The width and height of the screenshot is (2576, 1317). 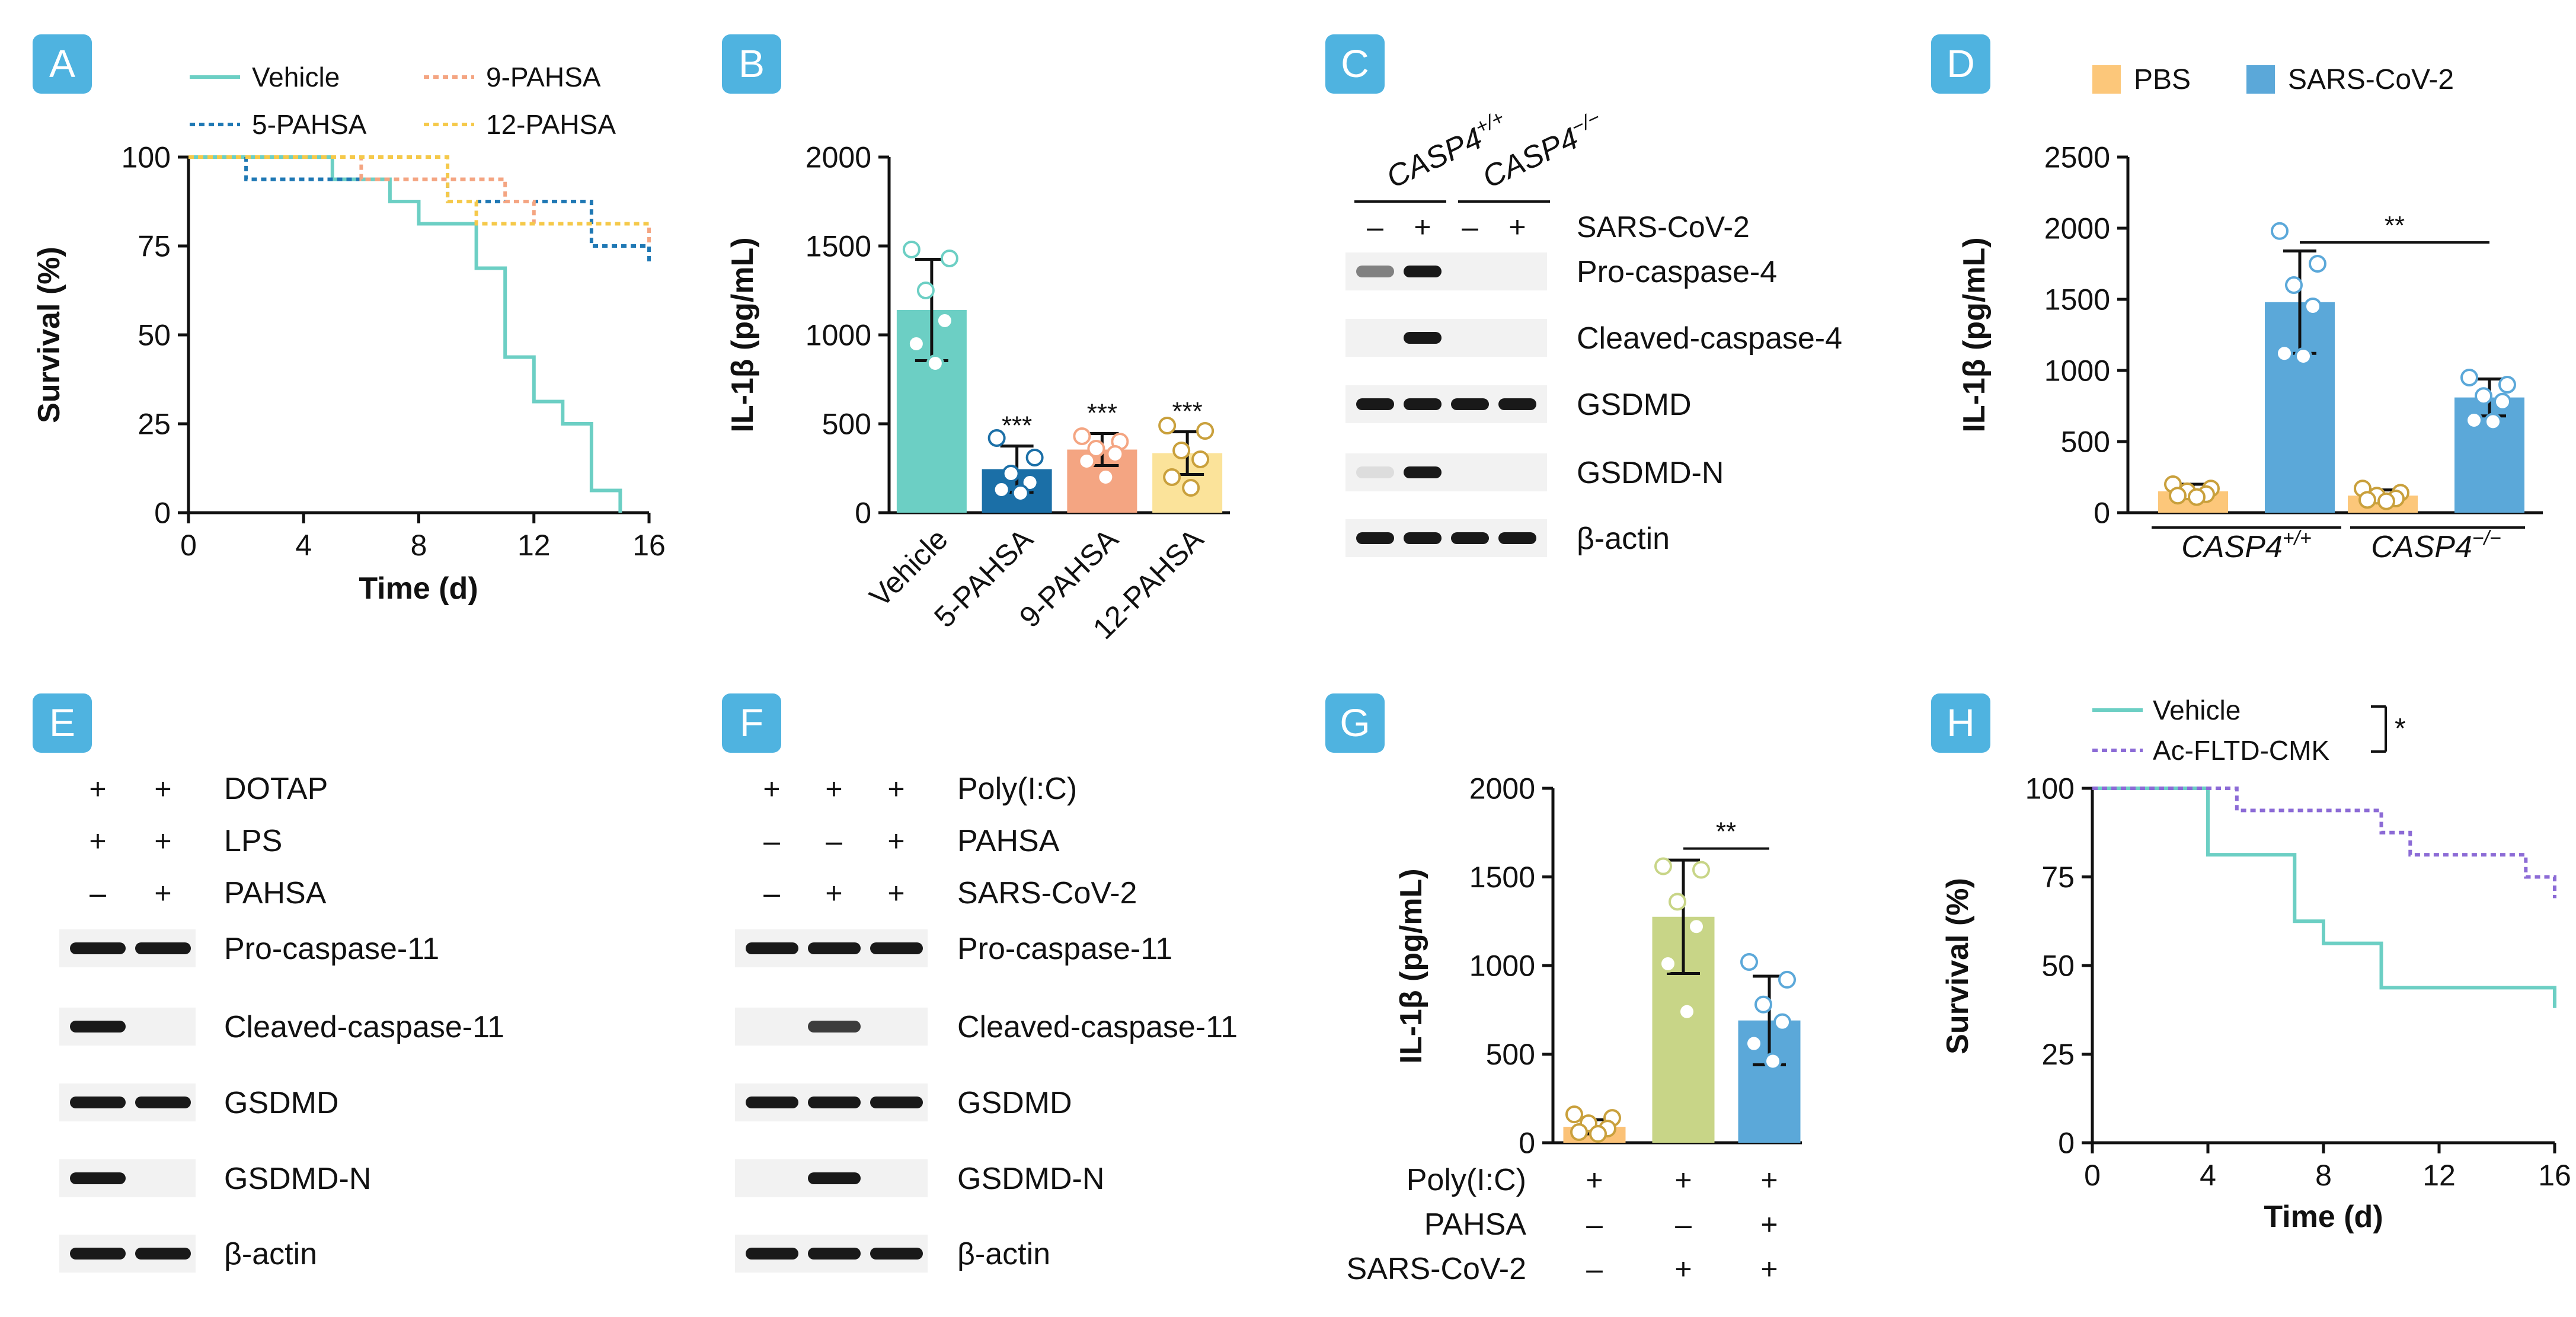 I want to click on x-tick-label: 12, so click(x=534, y=545).